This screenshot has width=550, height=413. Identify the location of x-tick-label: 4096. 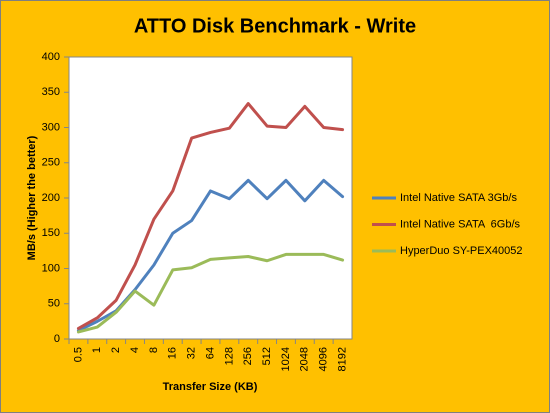
(324, 359).